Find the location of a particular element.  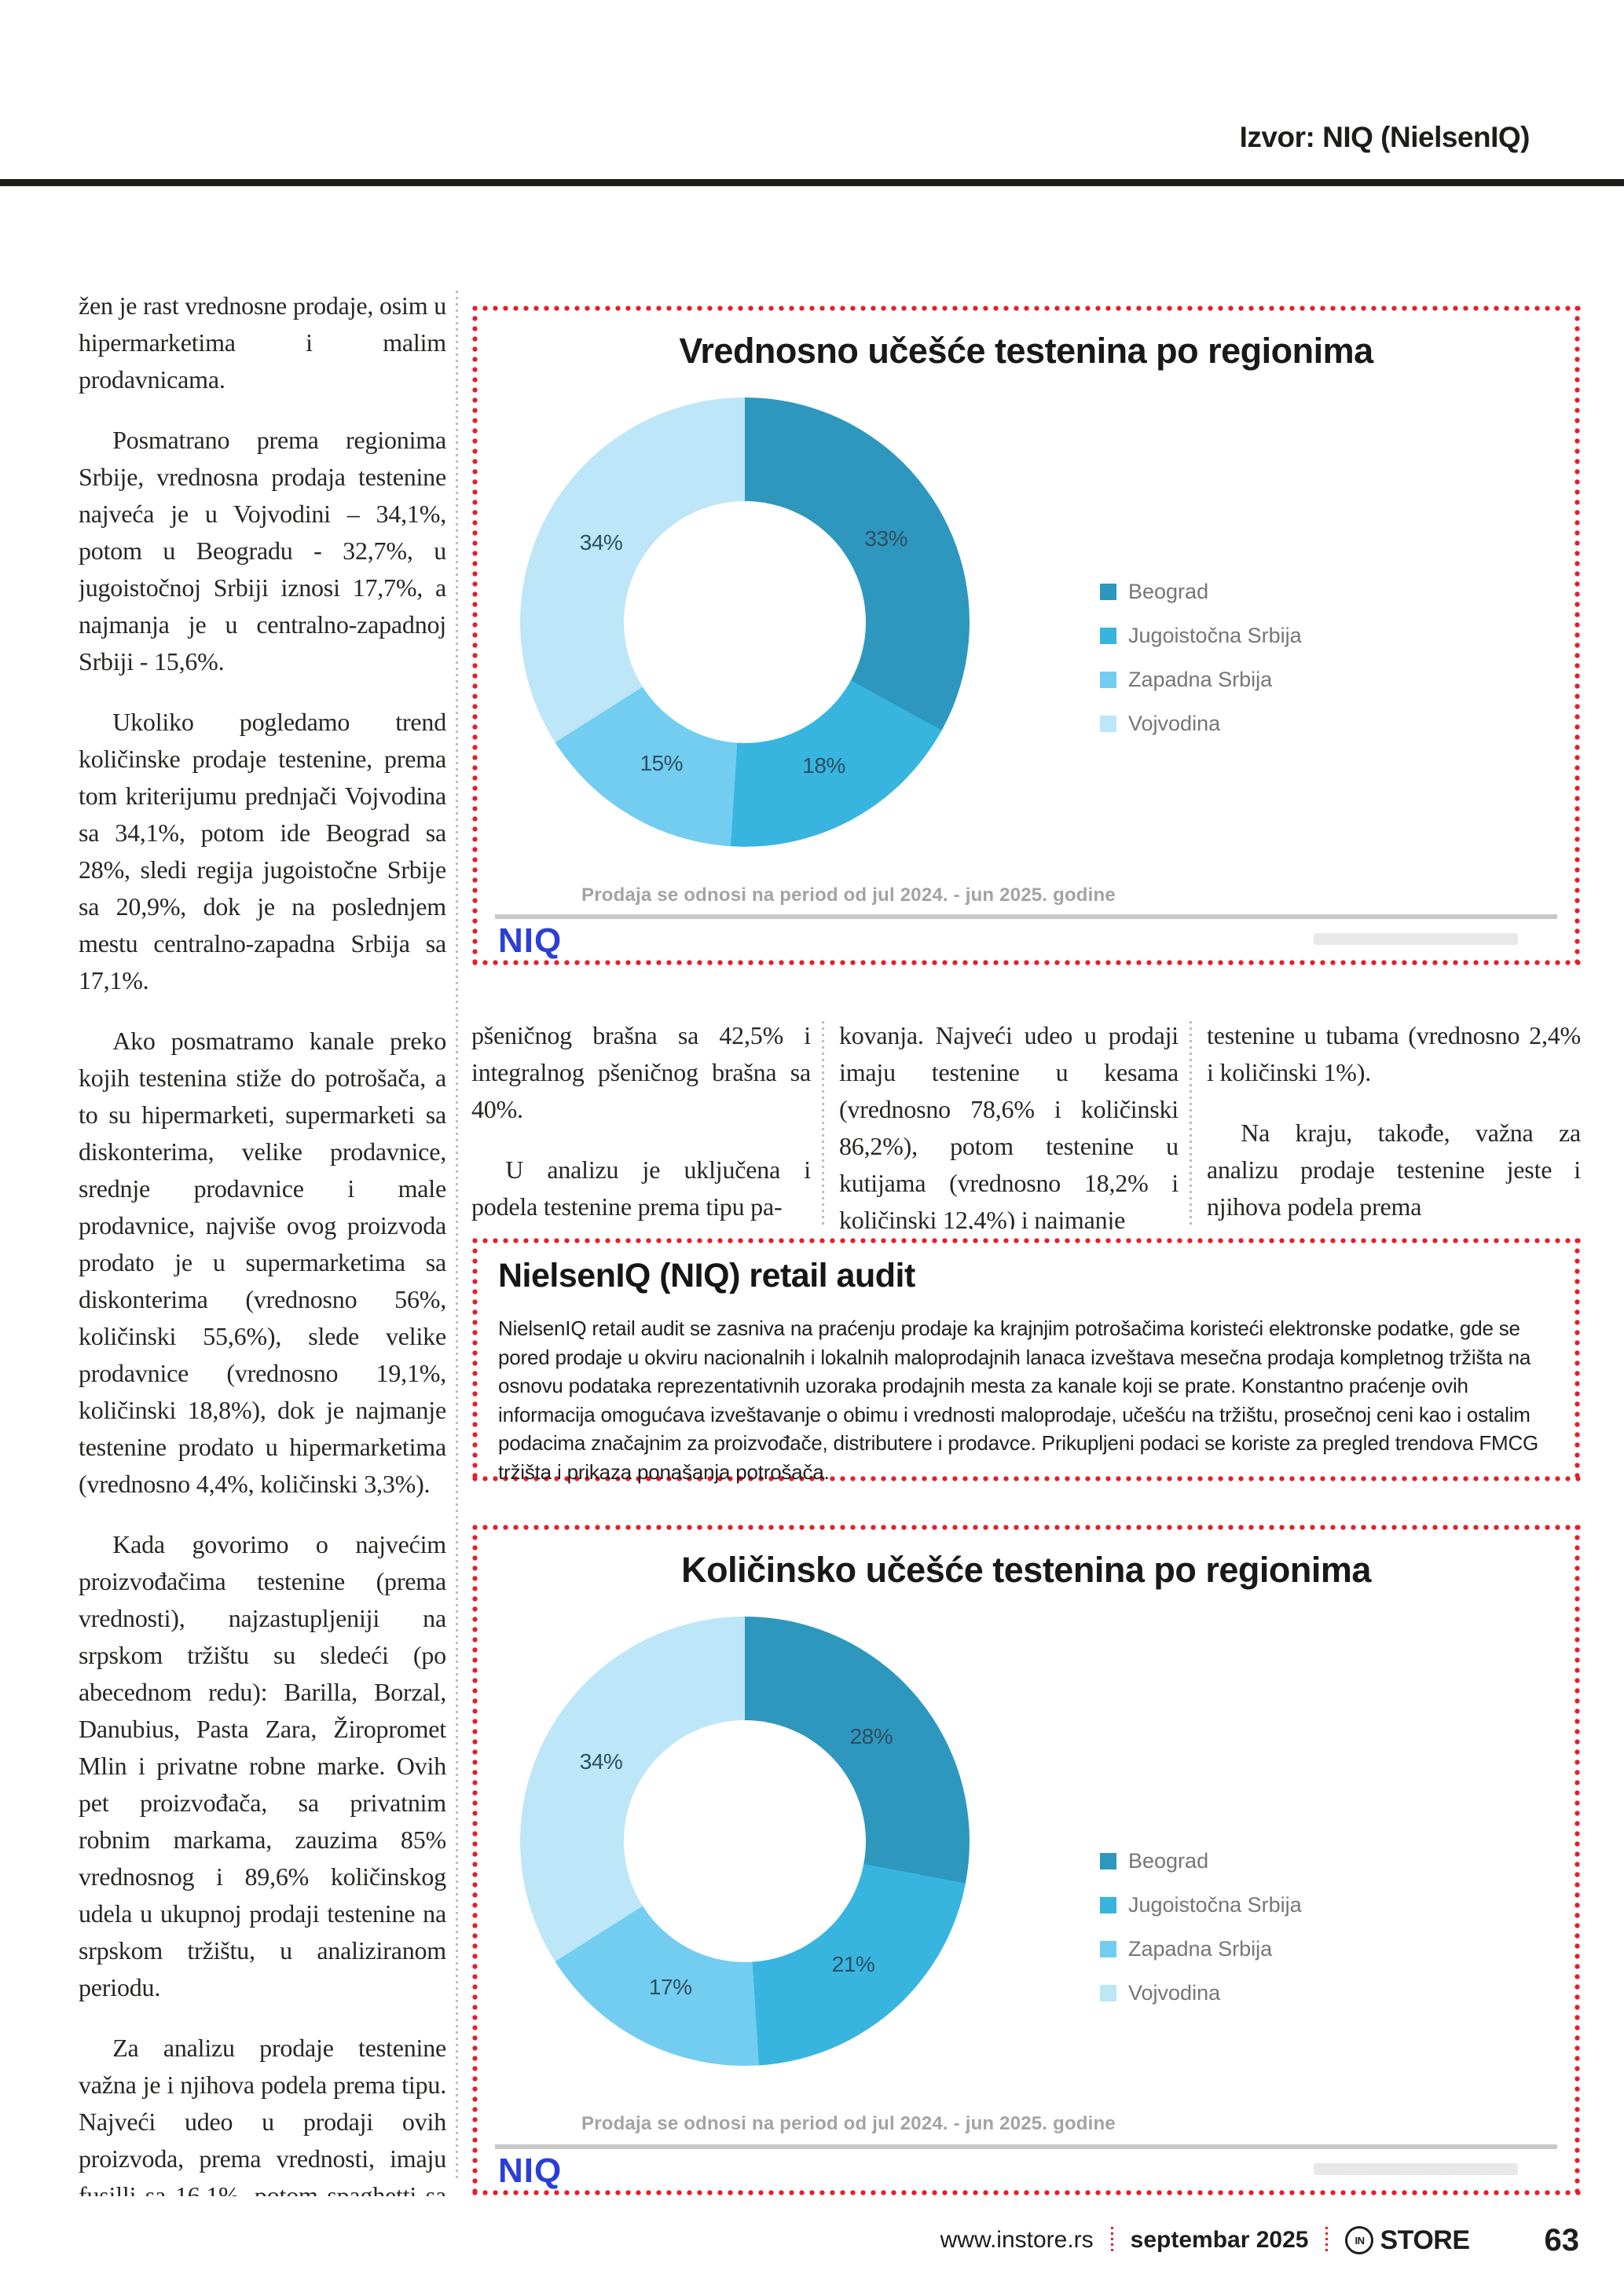

source-label: Izvor: NIQ (NielsenIQ) is located at coordinates (1385, 137).